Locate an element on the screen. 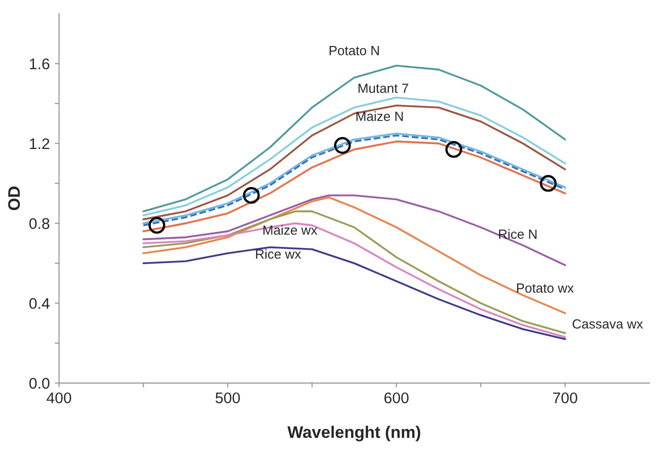 The height and width of the screenshot is (456, 656). y-tick-label: 0.4 is located at coordinates (39, 303).